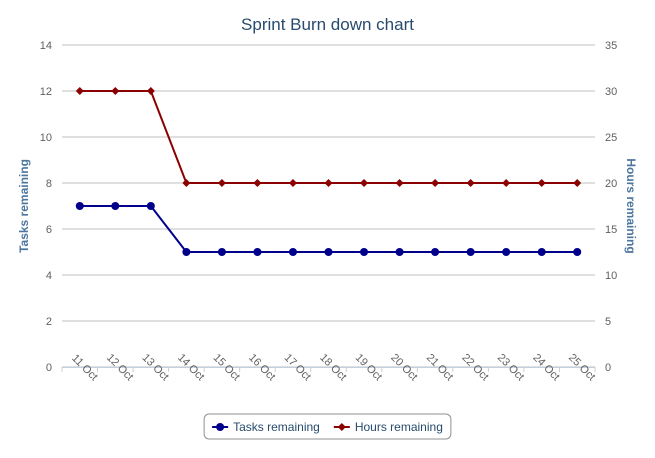 This screenshot has height=458, width=655. Describe the element at coordinates (49, 230) in the screenshot. I see `left-tick-label: 6` at that location.